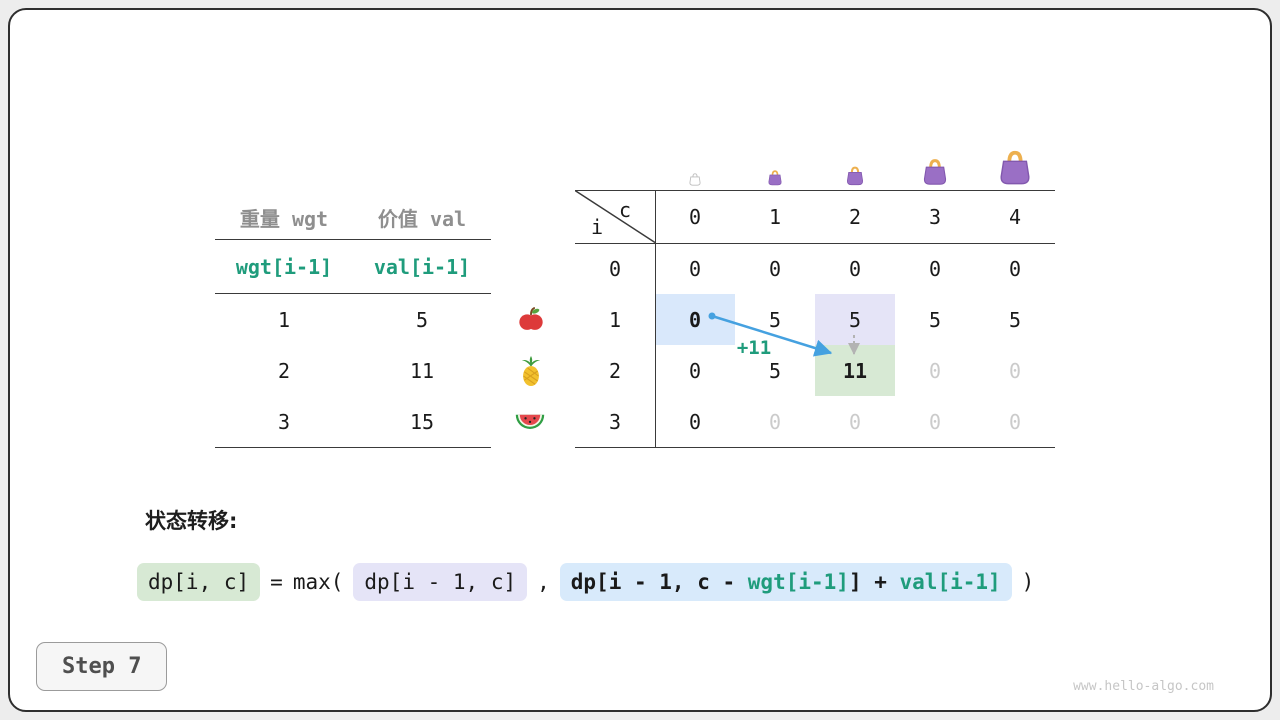 The width and height of the screenshot is (1280, 720). What do you see at coordinates (422, 266) in the screenshot?
I see `items-subheader-val: val[i-1]` at bounding box center [422, 266].